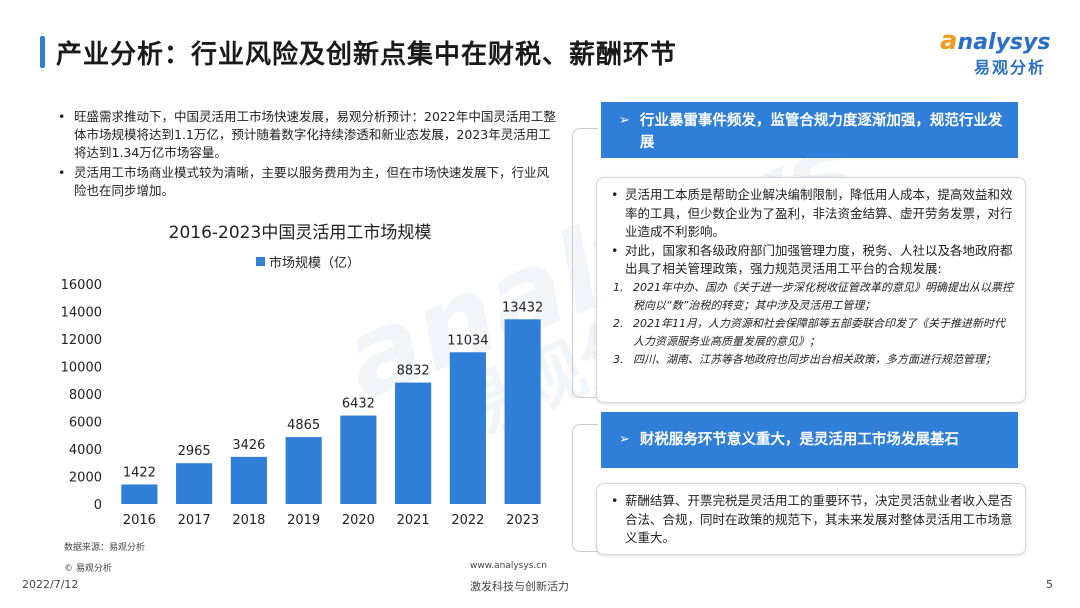 The height and width of the screenshot is (608, 1080). What do you see at coordinates (949, 41) in the screenshot?
I see `logo-a-mark: a` at bounding box center [949, 41].